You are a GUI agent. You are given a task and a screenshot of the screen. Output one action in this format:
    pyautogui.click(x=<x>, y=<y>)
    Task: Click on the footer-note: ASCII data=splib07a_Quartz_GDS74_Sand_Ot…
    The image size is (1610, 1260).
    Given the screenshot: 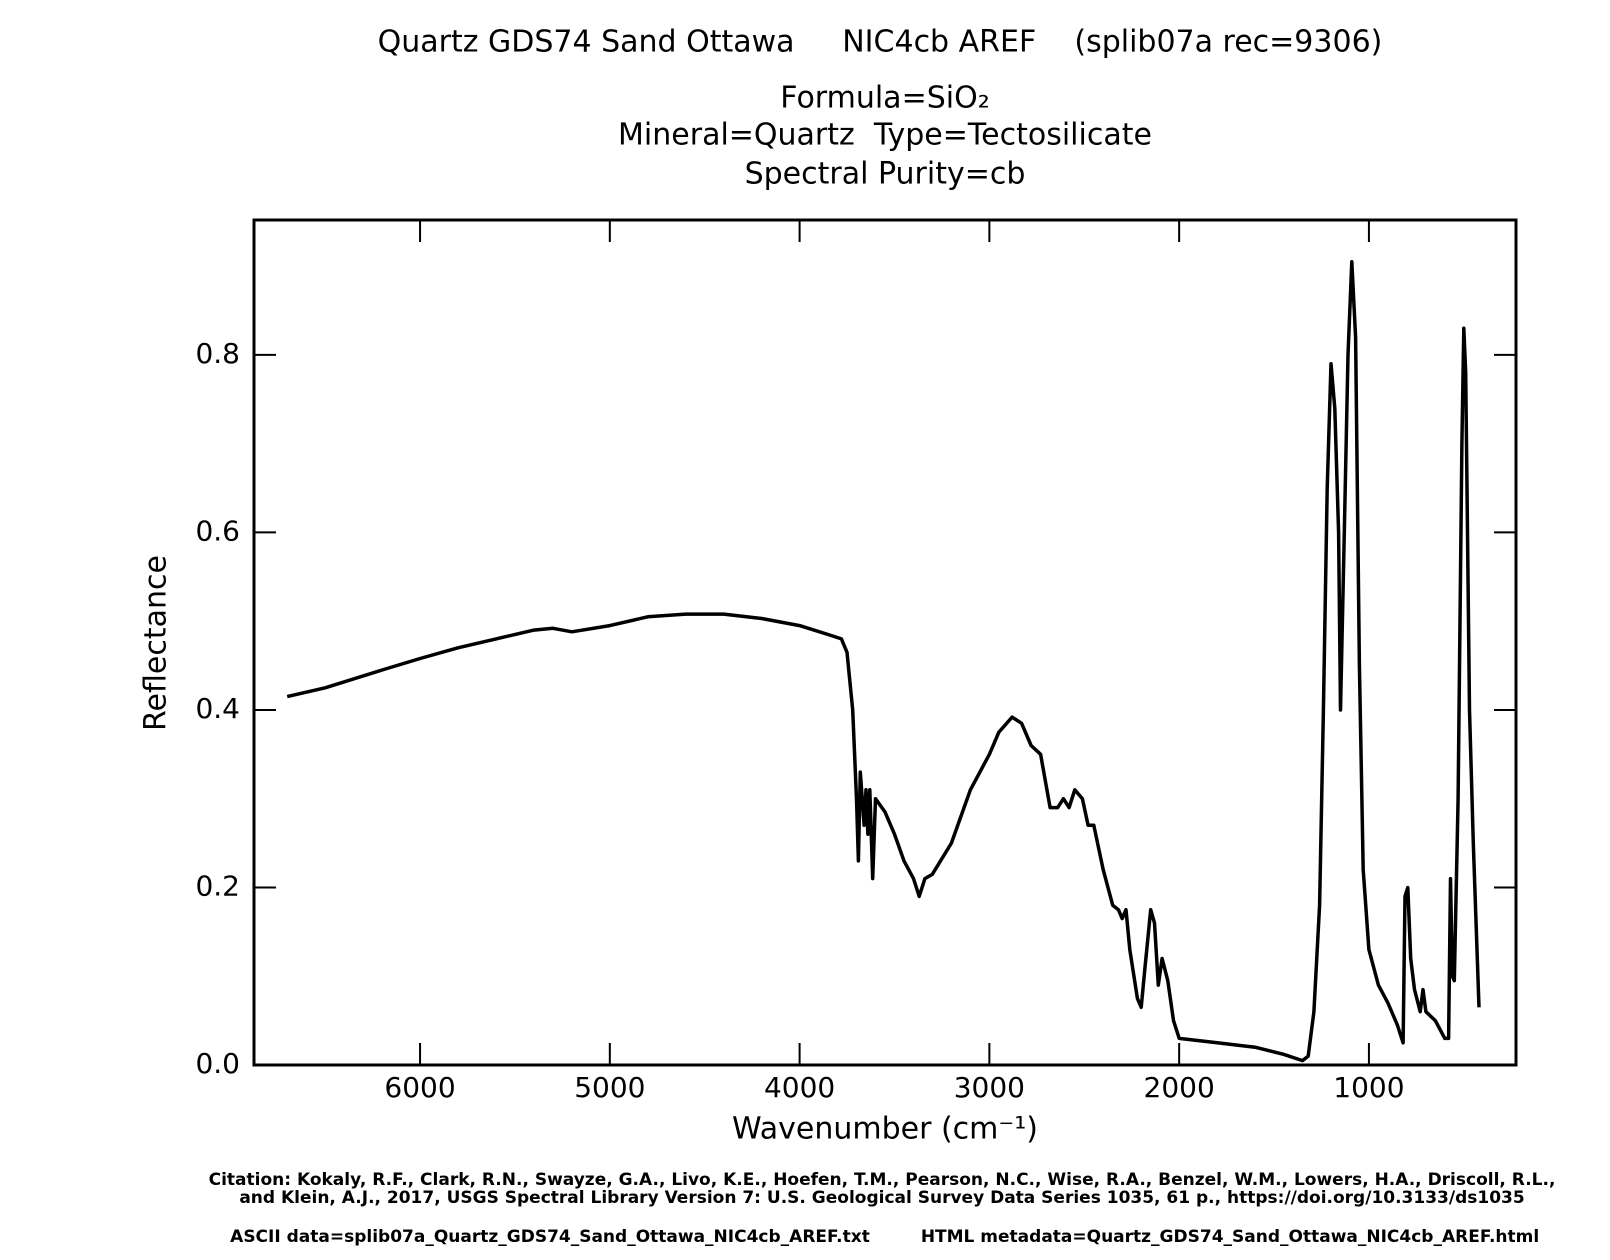 What is the action you would take?
    pyautogui.click(x=550, y=1237)
    